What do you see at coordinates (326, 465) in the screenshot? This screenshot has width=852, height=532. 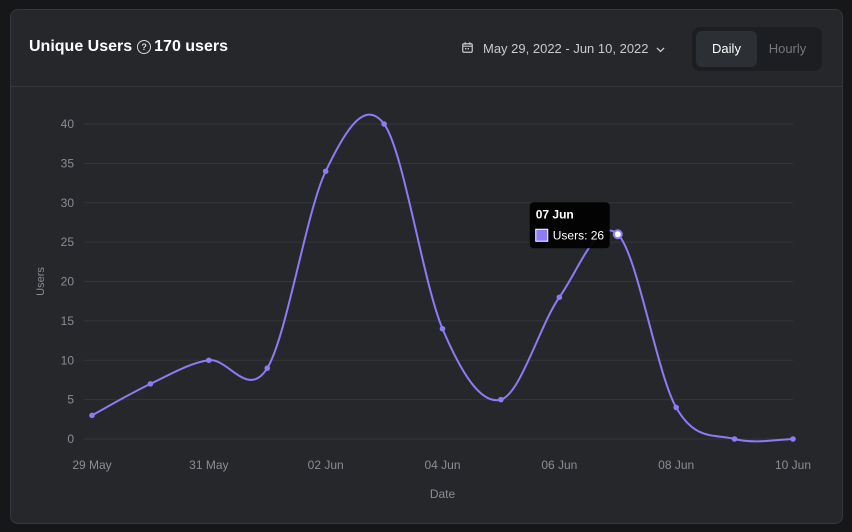 I see `x-tick-label: 02 Jun` at bounding box center [326, 465].